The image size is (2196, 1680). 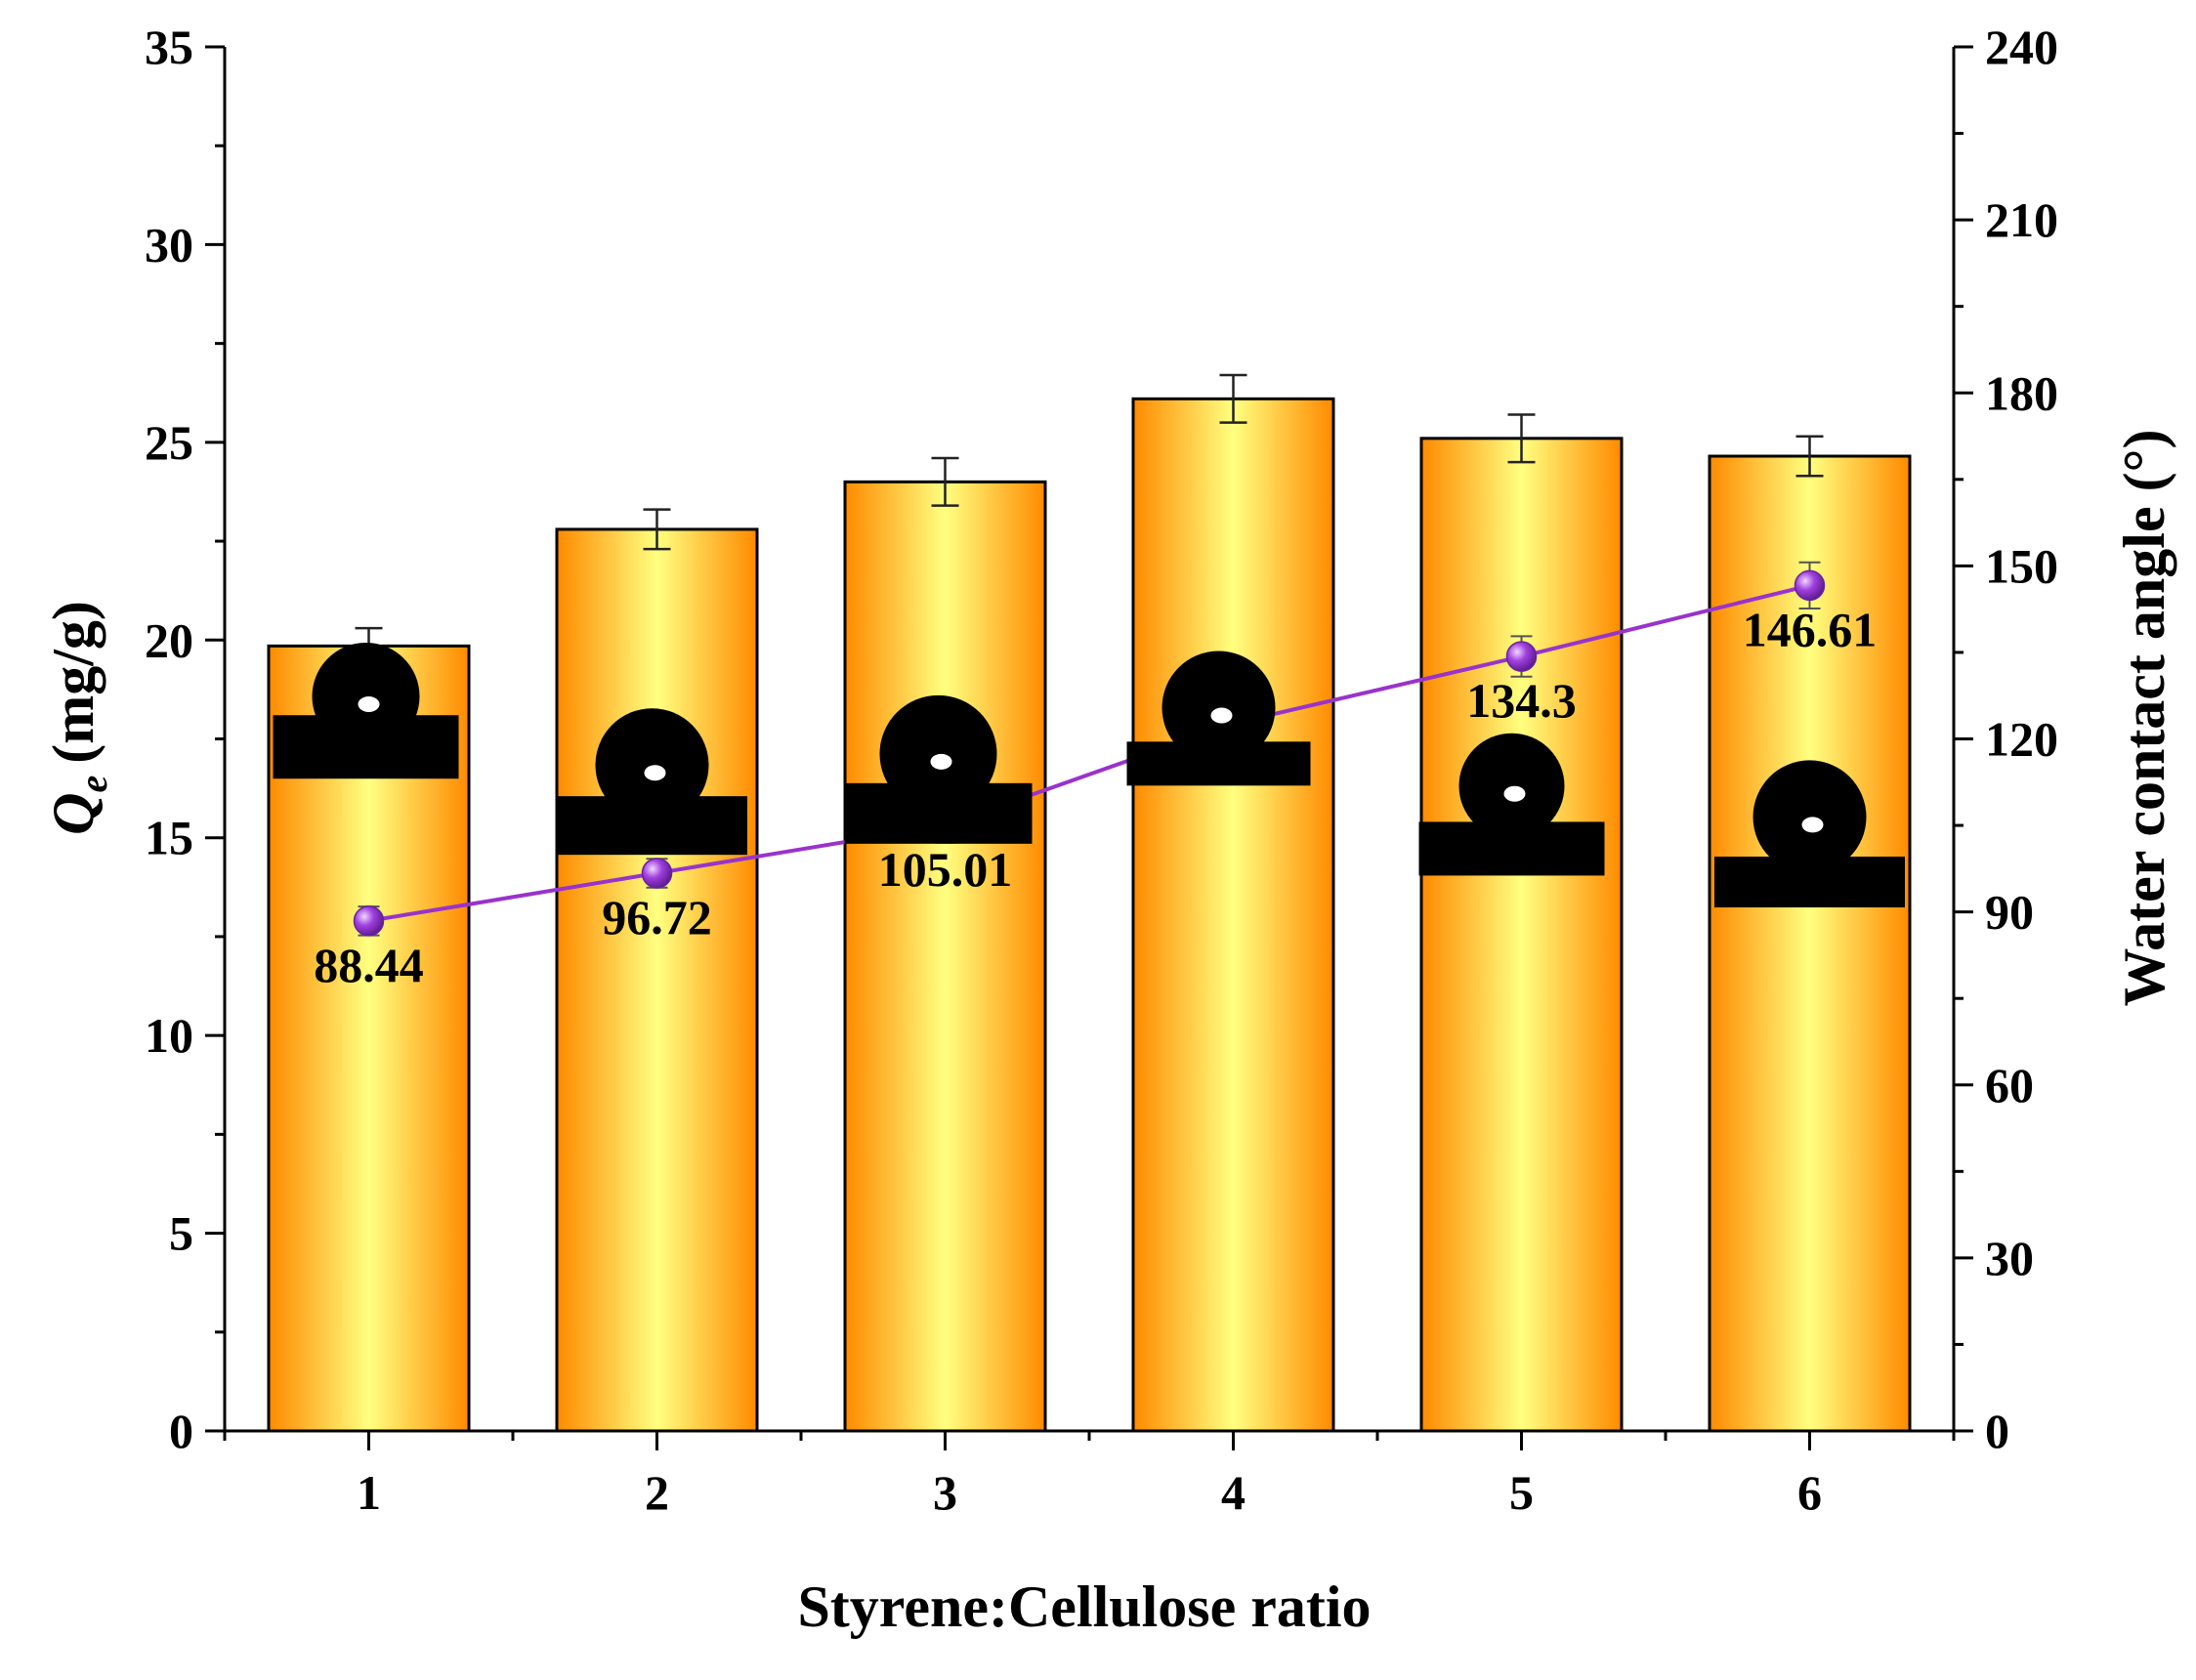 What do you see at coordinates (2009, 912) in the screenshot?
I see `right-tick-label-3: 90` at bounding box center [2009, 912].